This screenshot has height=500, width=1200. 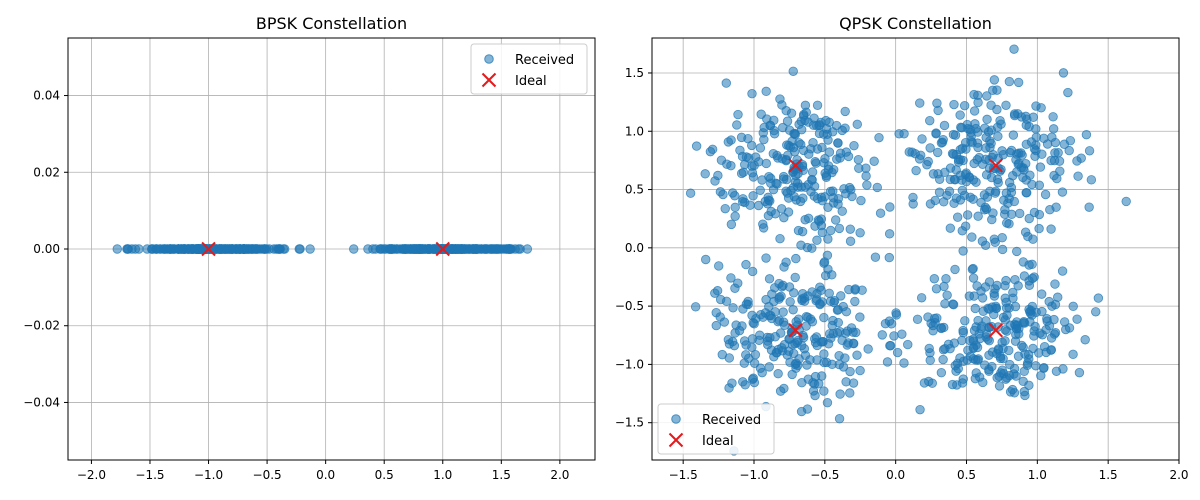 I want to click on qpsk-y-tick-label-5: 1.0, so click(x=634, y=131).